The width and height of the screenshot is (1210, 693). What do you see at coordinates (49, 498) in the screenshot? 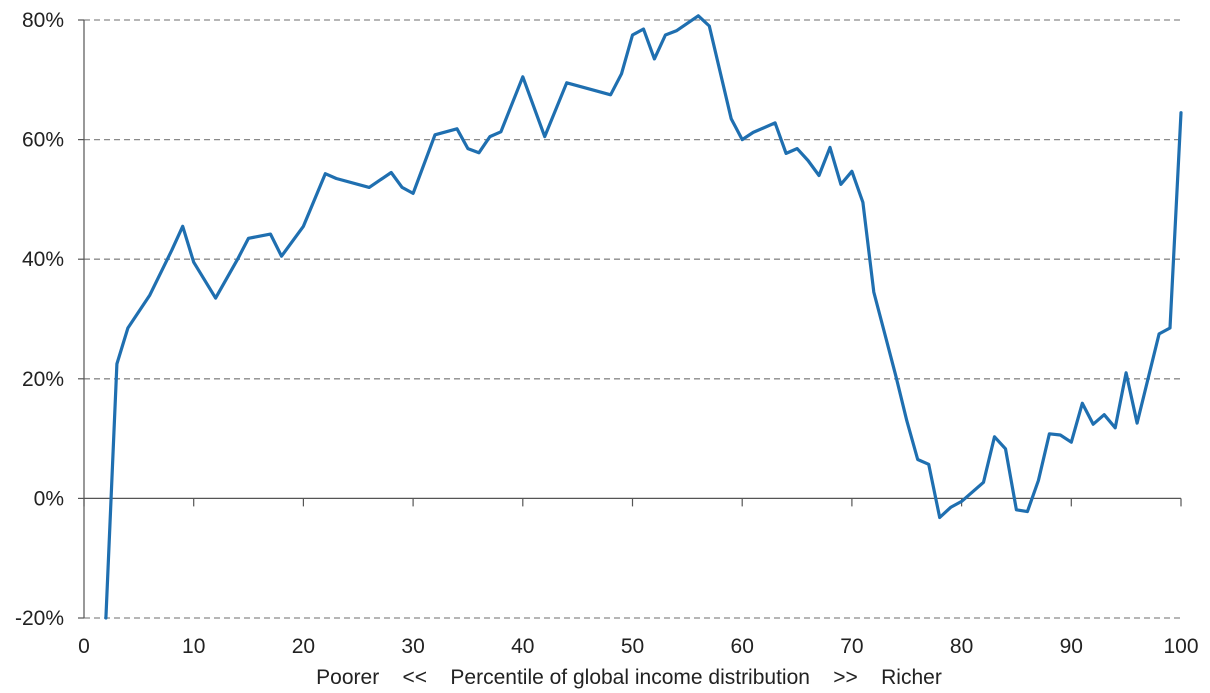
I see `y-tick-label: 0%` at bounding box center [49, 498].